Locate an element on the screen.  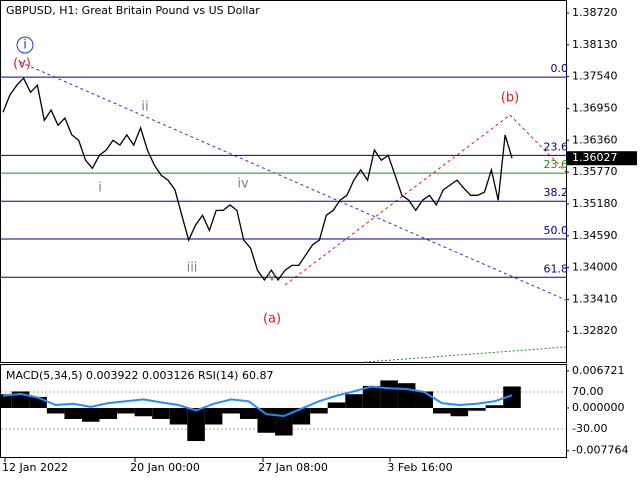
wave-circle is located at coordinates (25, 45).